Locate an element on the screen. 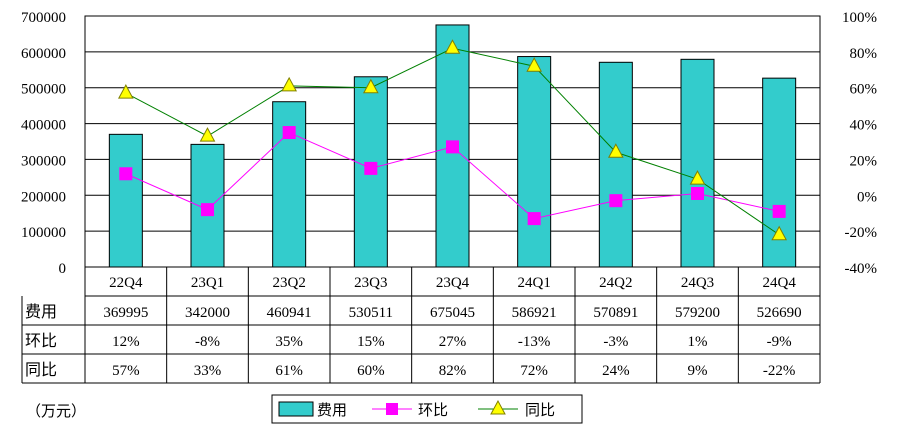 This screenshot has width=900, height=436. table-cell: 72% is located at coordinates (534, 371).